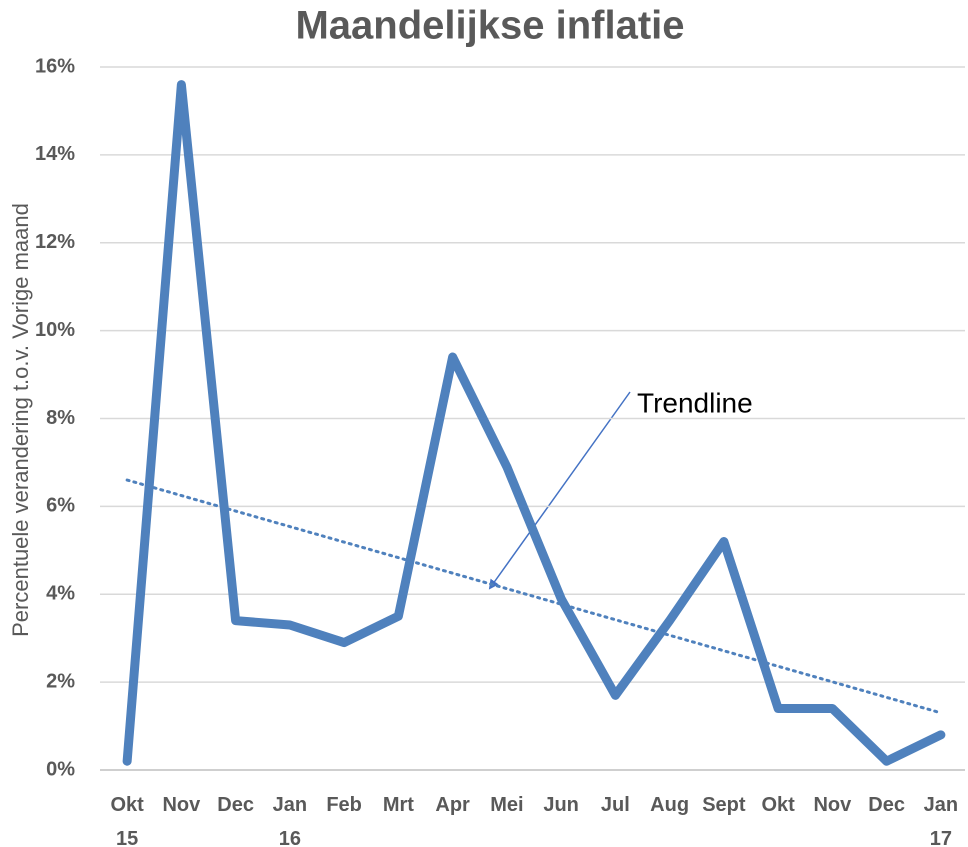 The width and height of the screenshot is (968, 847). What do you see at coordinates (55, 154) in the screenshot?
I see `y-tick-label: 14%` at bounding box center [55, 154].